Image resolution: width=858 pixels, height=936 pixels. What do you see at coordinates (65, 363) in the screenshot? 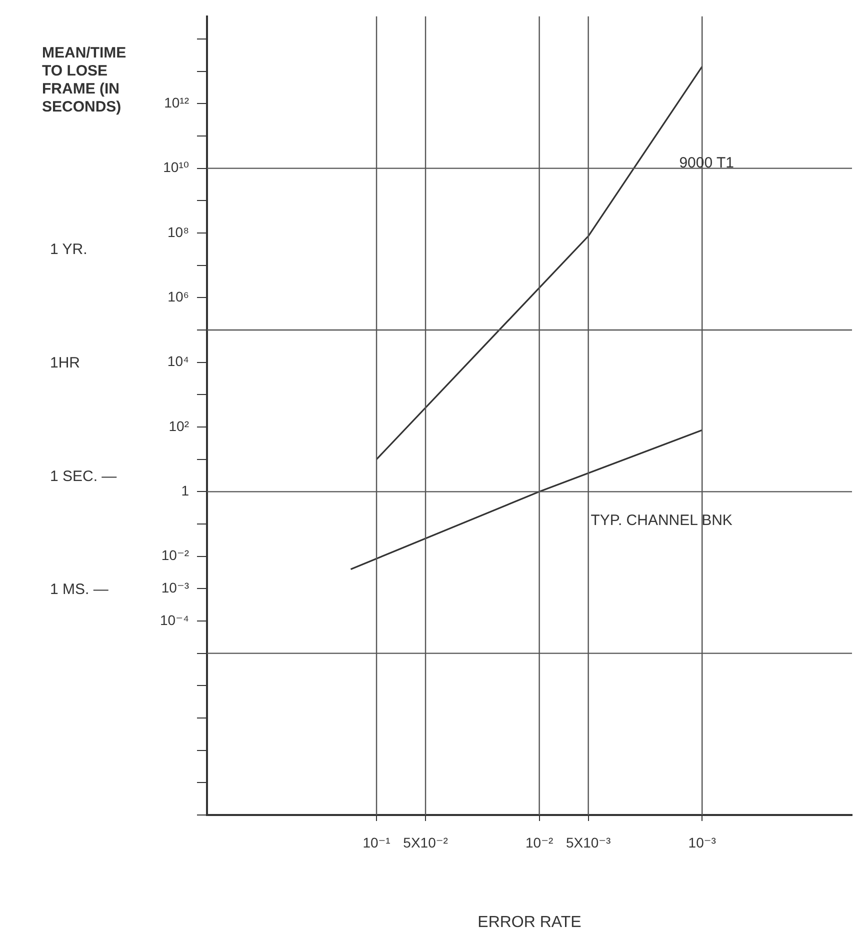
I see `text: 1HR` at bounding box center [65, 363].